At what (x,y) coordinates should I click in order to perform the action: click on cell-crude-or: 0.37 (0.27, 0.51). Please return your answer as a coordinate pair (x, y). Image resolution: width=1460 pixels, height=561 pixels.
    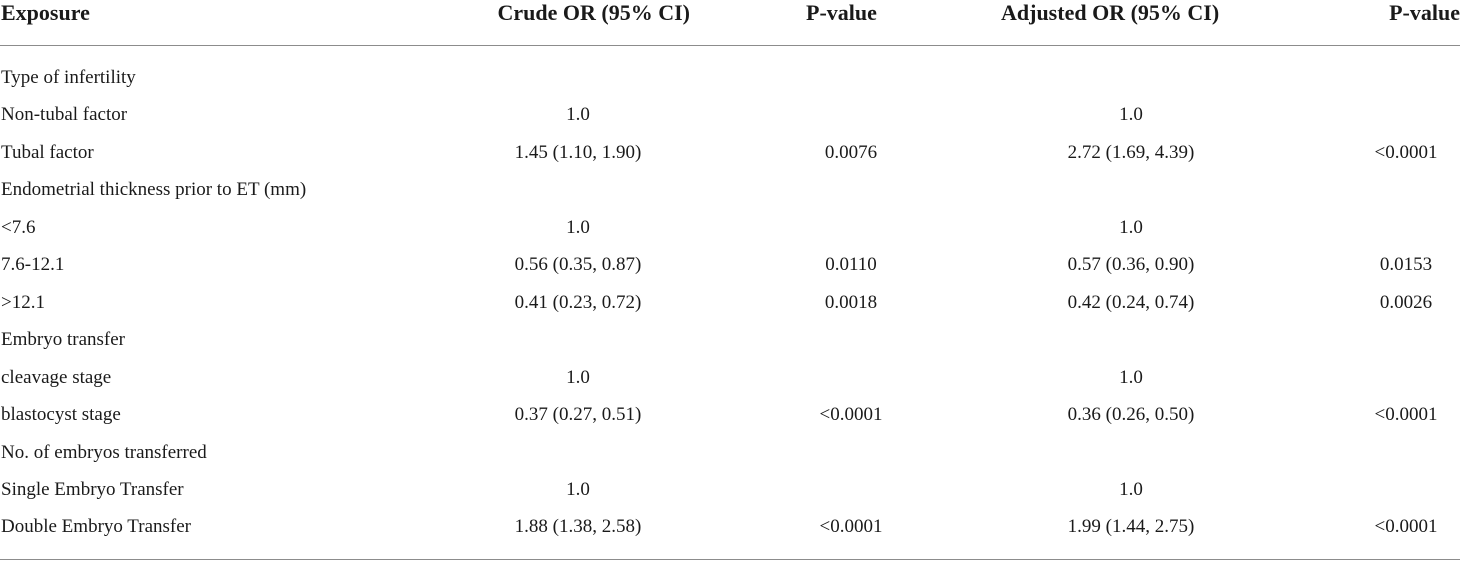
    Looking at the image, I should click on (578, 414).